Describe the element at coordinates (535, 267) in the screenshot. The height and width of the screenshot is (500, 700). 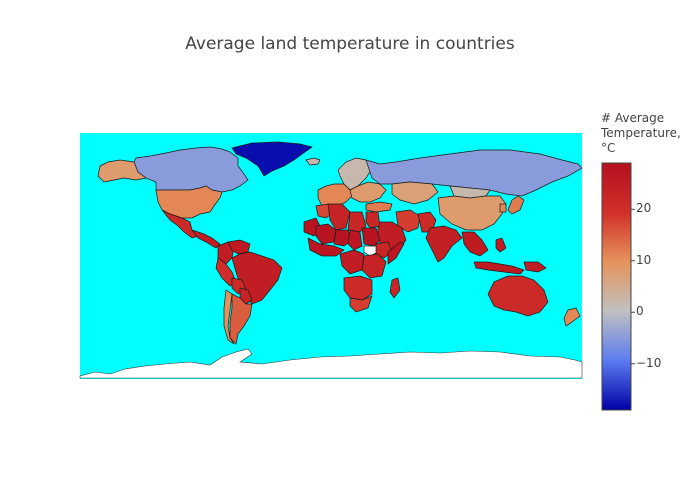
I see `region-papua-new-guinea` at that location.